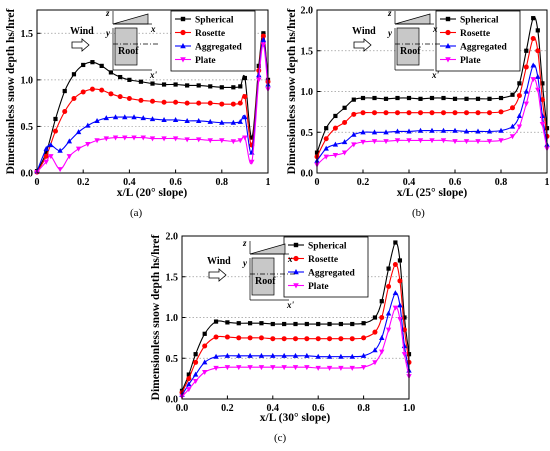  I want to click on x-tick-label: 1, so click(547, 182).